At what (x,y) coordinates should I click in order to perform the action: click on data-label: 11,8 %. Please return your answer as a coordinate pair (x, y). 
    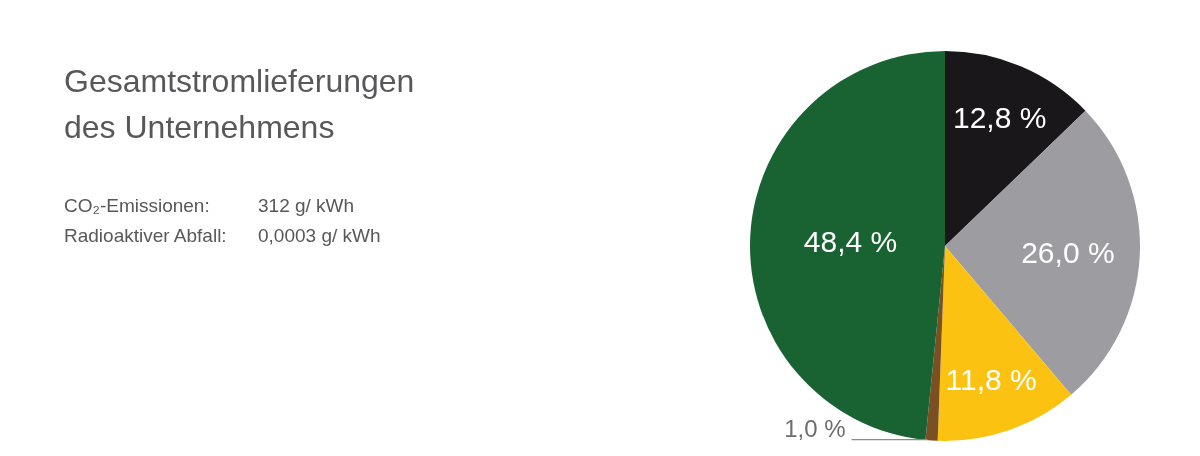
    Looking at the image, I should click on (991, 379).